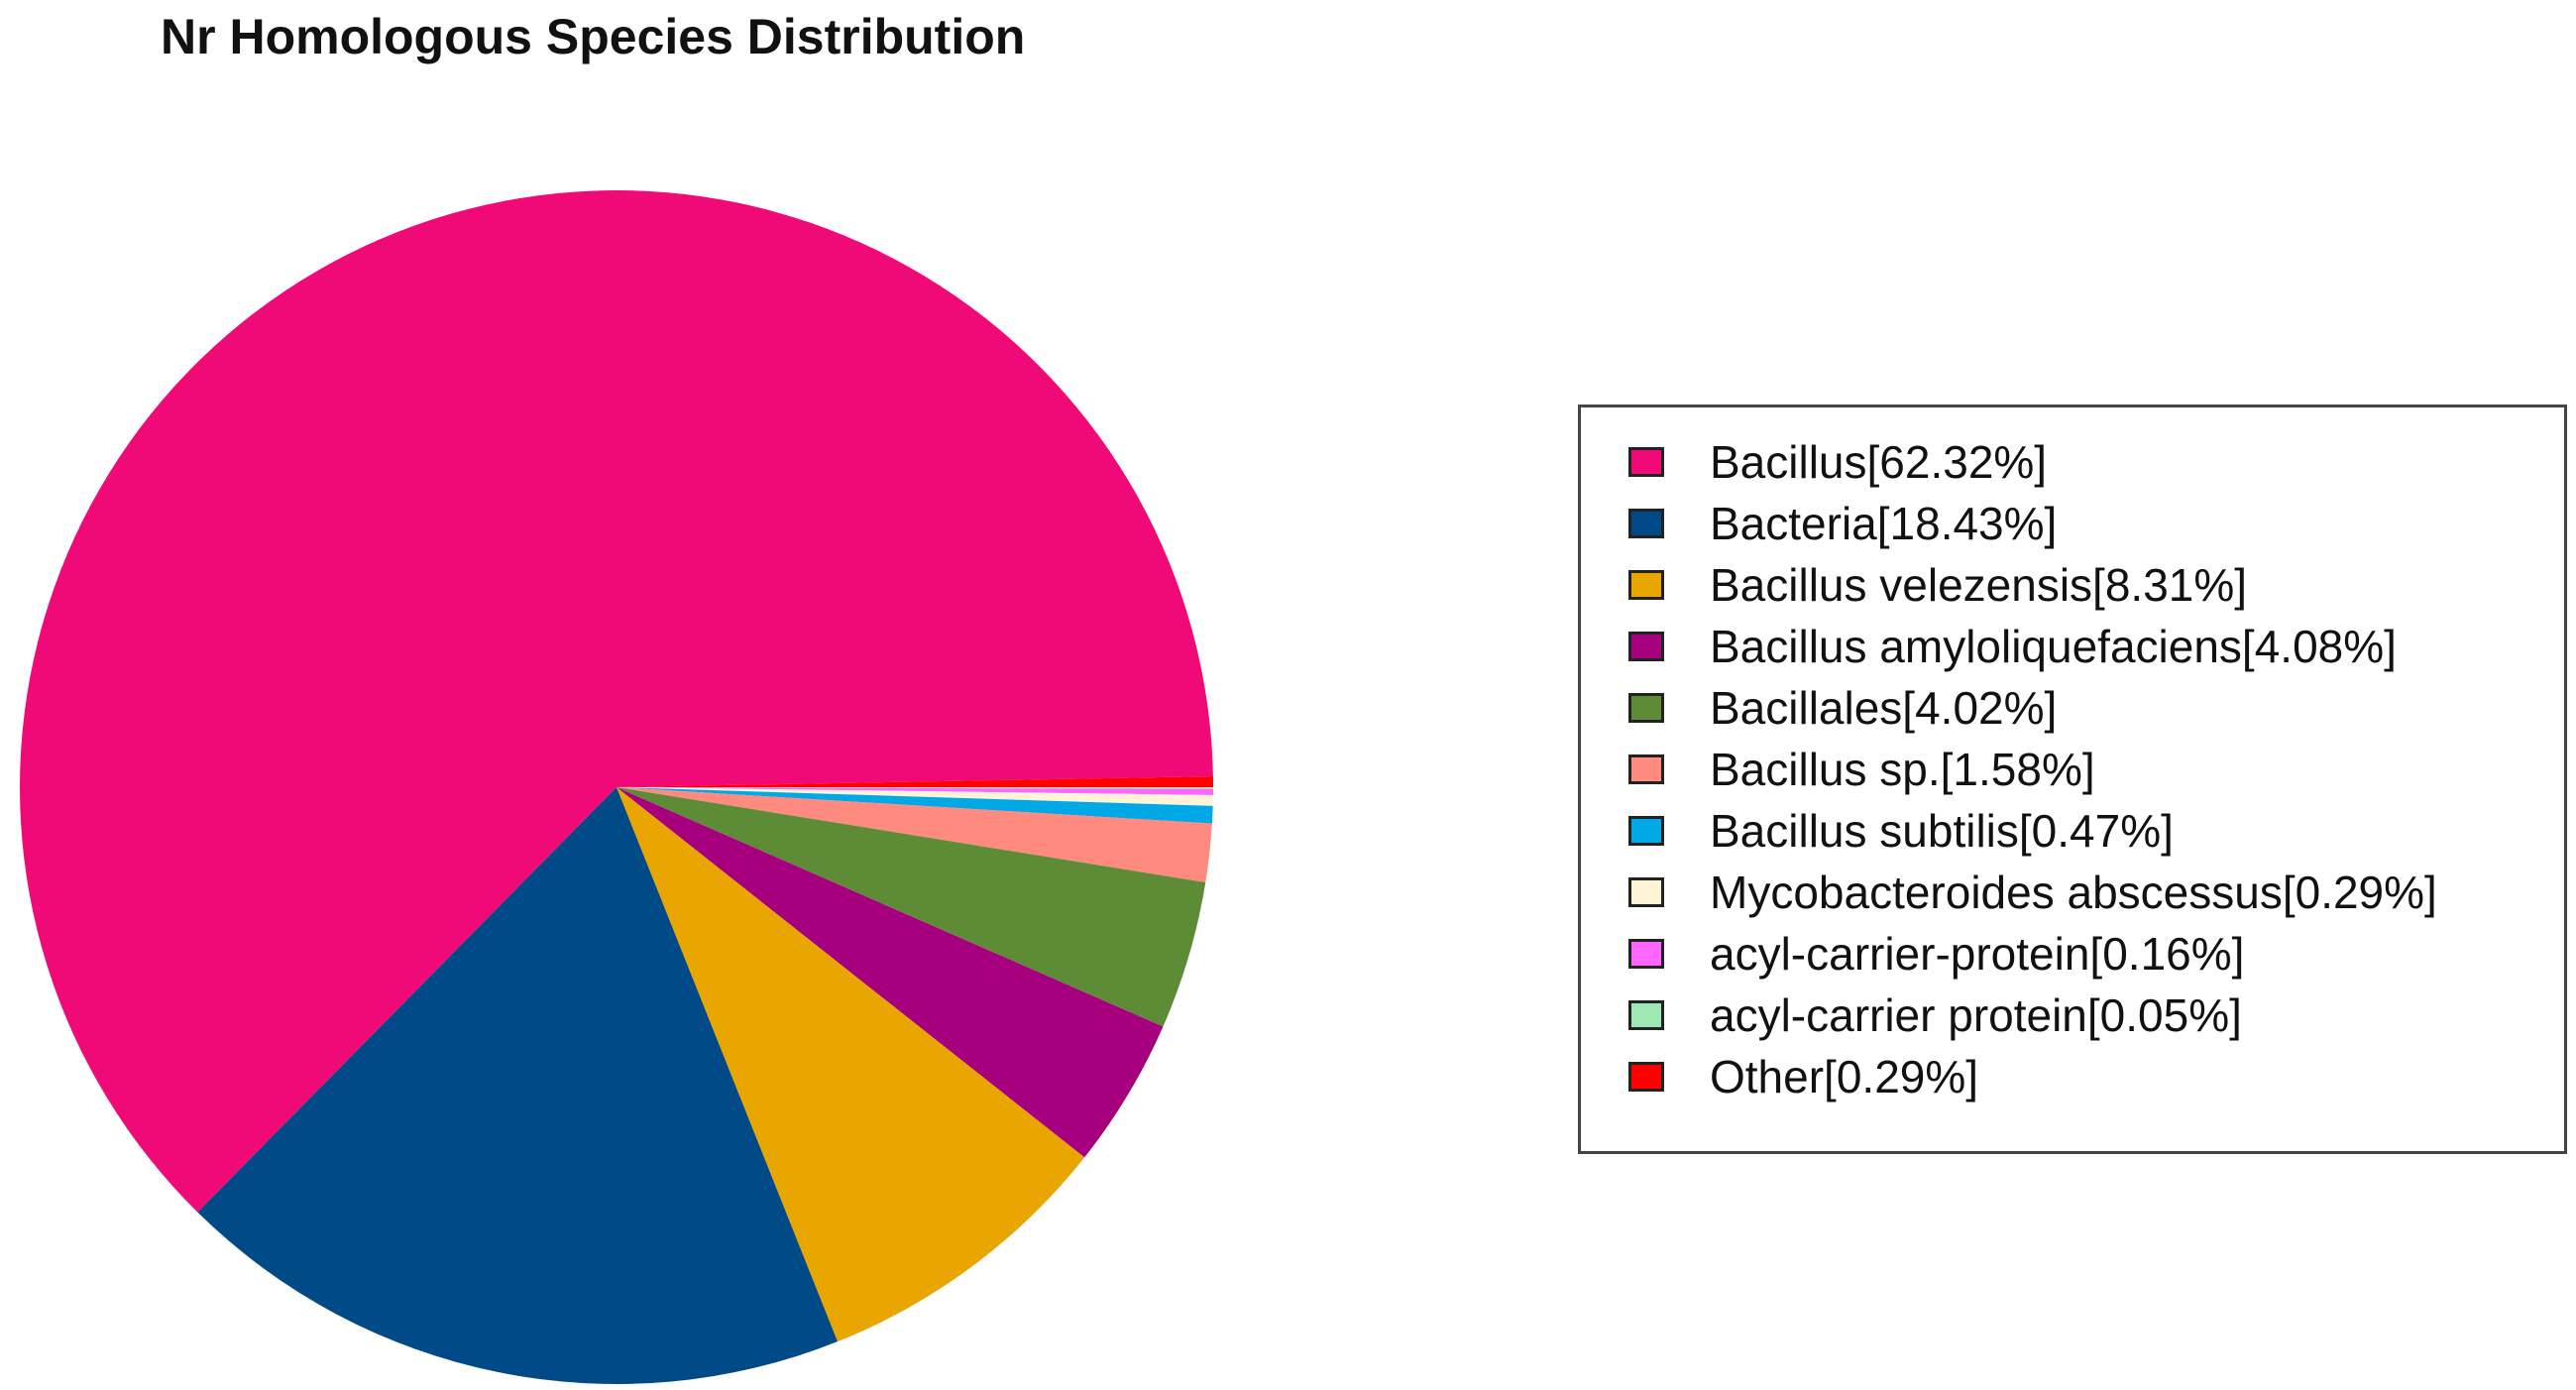 This screenshot has width=2576, height=1390. I want to click on pie-slice-mycobacteroides-abscessus, so click(914, 797).